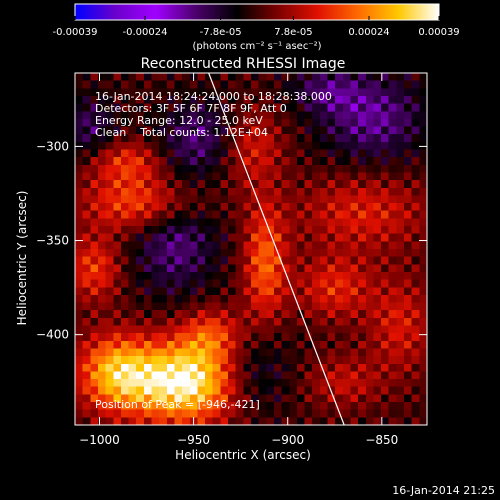  I want to click on info-line-energy: Energy Range: 12.0 - 25.0 keV, so click(179, 120).